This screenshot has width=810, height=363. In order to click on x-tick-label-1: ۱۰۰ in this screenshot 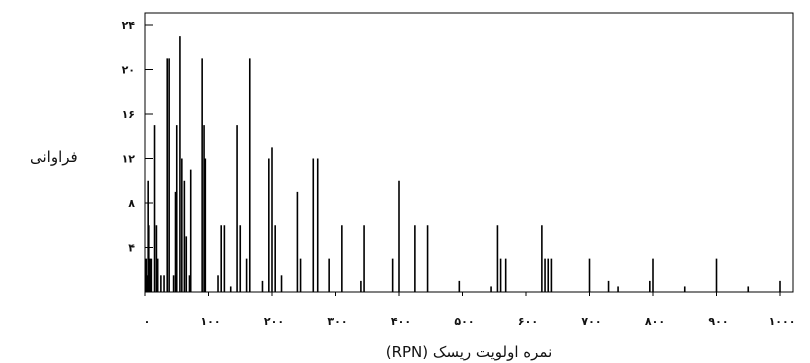, I will do `click(210, 321)`.